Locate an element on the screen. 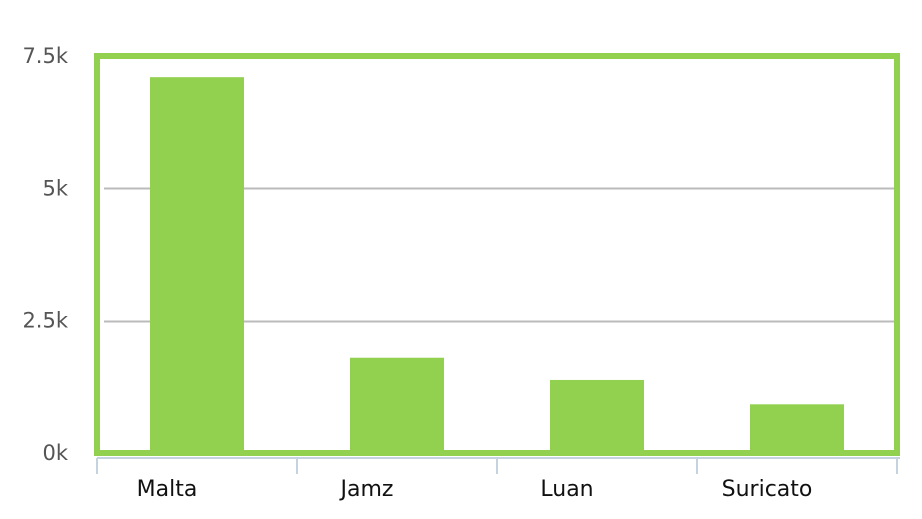 Image resolution: width=922 pixels, height=519 pixels. x-axis-category-labels: Malta Jamz Luan Suricato is located at coordinates (475, 489).